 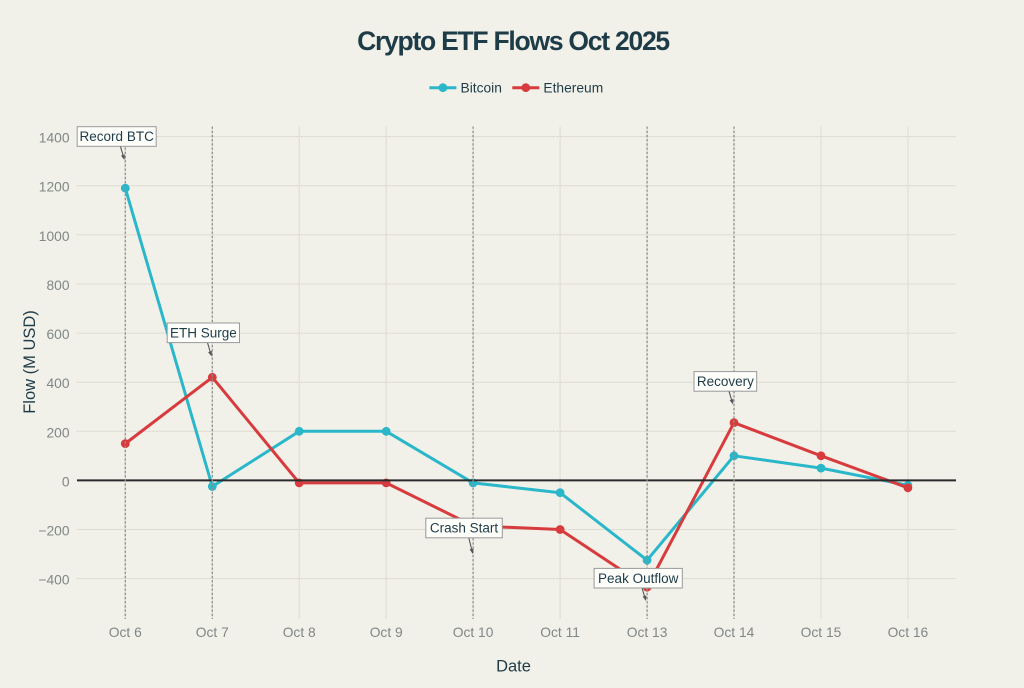 I want to click on svg-text: Oct 15, so click(x=821, y=632).